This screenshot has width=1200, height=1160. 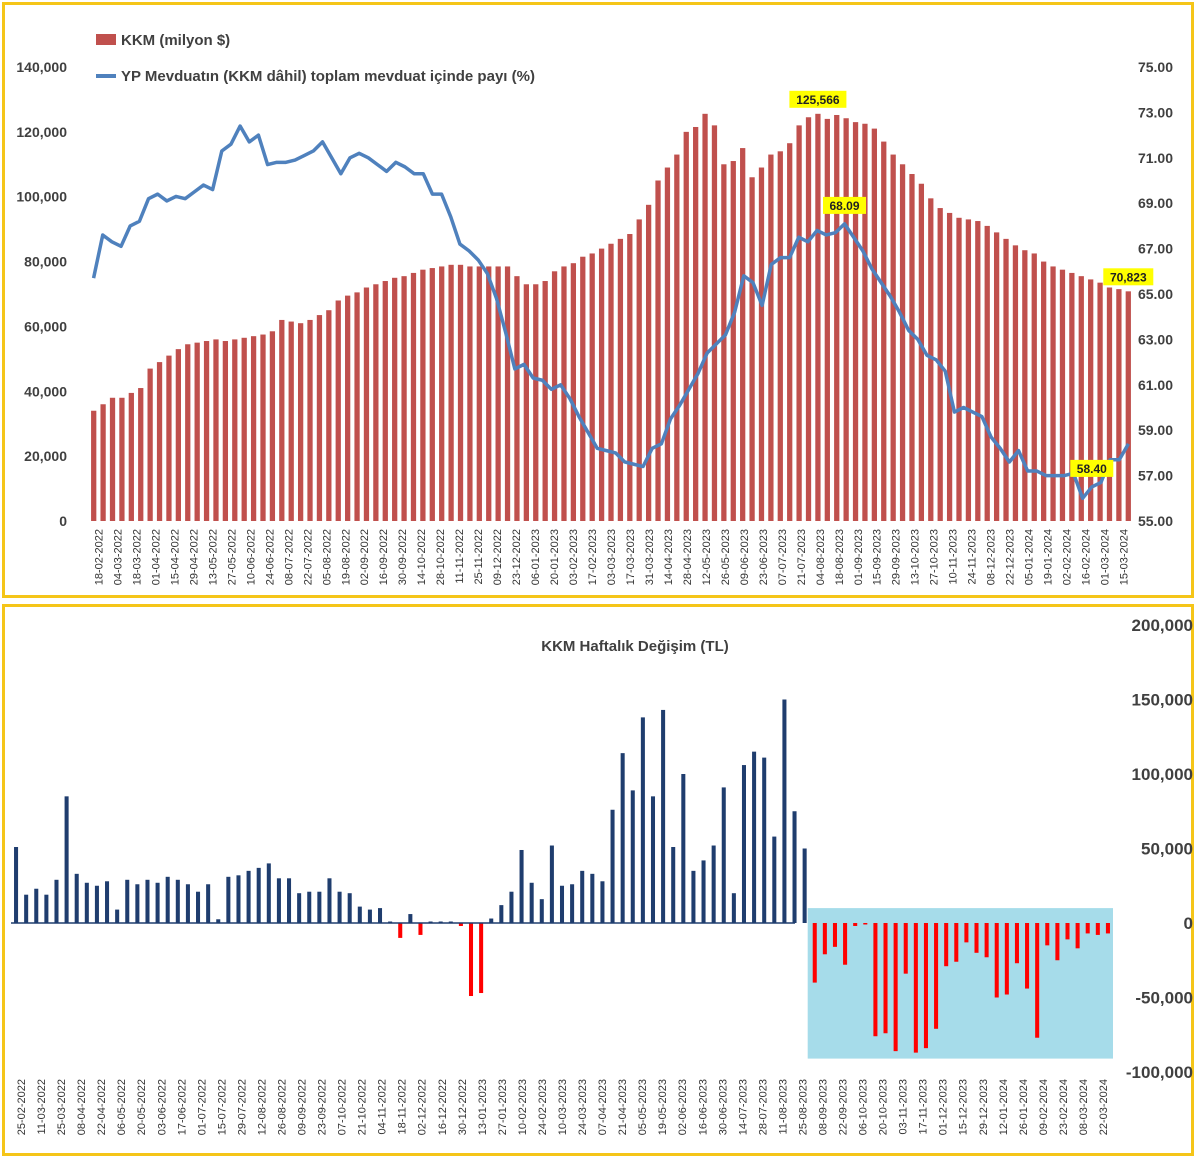 What do you see at coordinates (864, 1107) in the screenshot?
I see `x-tick-label: 06-10-2023` at bounding box center [864, 1107].